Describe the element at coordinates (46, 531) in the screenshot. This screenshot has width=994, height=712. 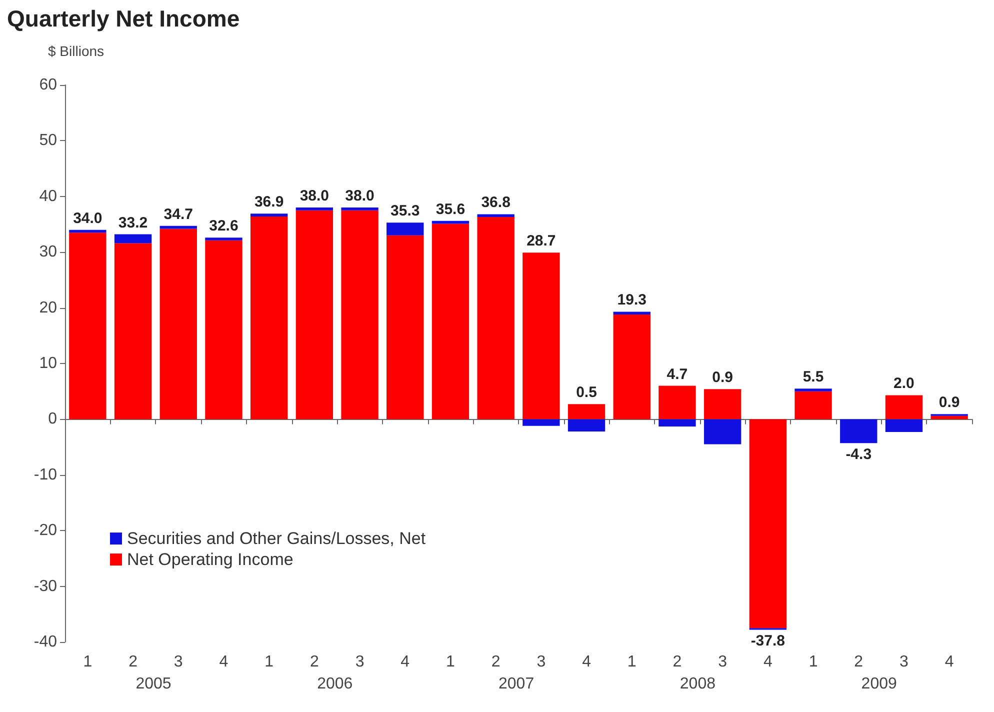
I see `y-tick-label: -20` at that location.